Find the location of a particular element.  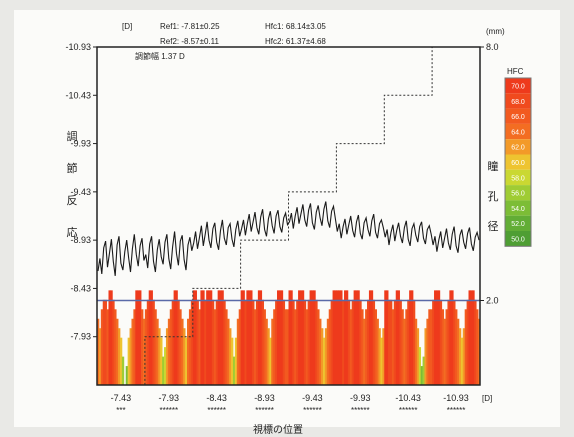

legend-entry: 50.0 is located at coordinates (518, 240).